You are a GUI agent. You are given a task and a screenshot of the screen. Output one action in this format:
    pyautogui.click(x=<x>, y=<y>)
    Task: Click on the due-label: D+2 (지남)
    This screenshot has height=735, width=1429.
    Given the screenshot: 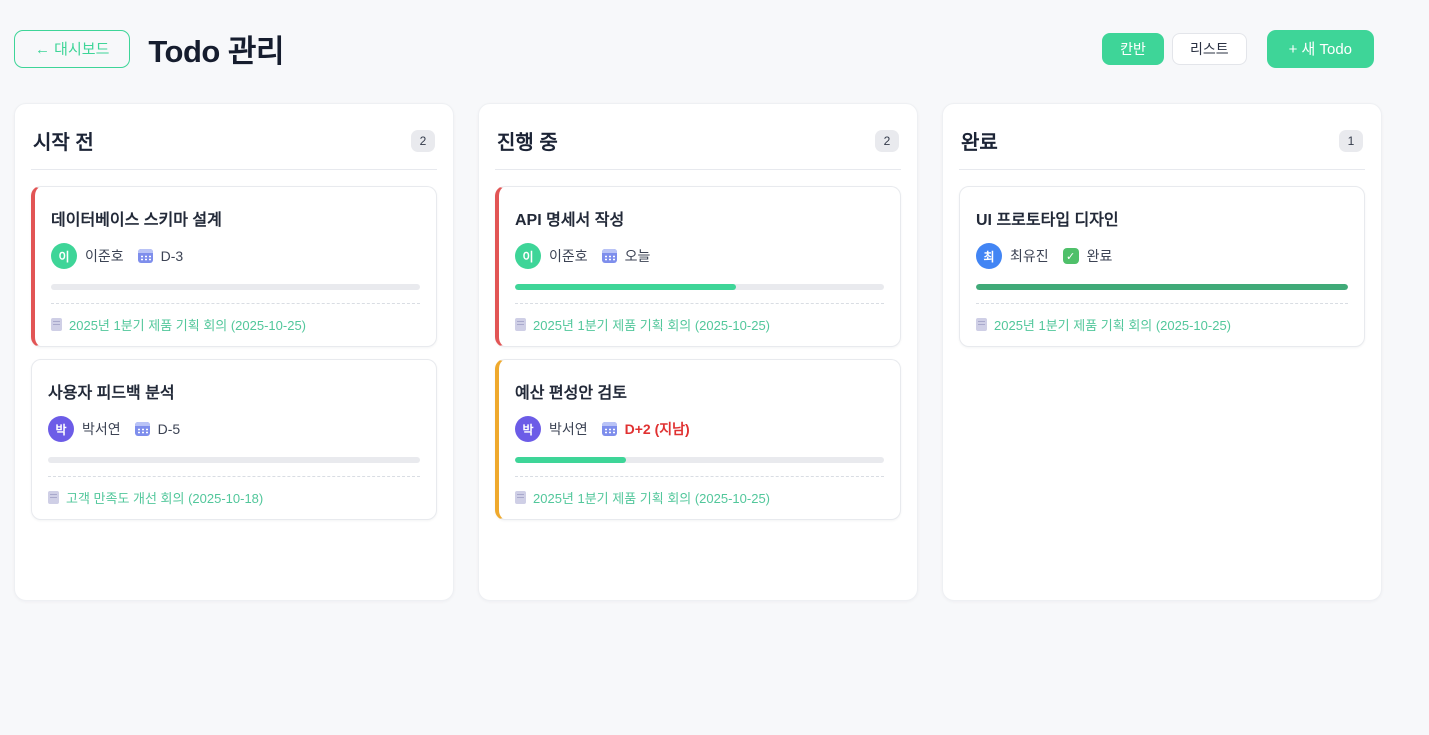 What is the action you would take?
    pyautogui.click(x=657, y=429)
    